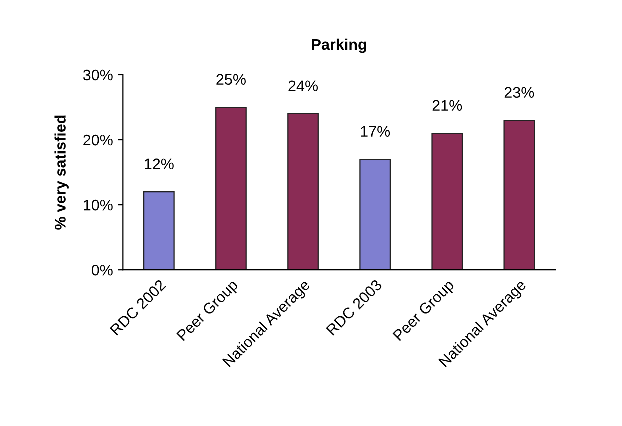 The height and width of the screenshot is (426, 622). What do you see at coordinates (98, 75) in the screenshot?
I see `y-tick-label: 30%` at bounding box center [98, 75].